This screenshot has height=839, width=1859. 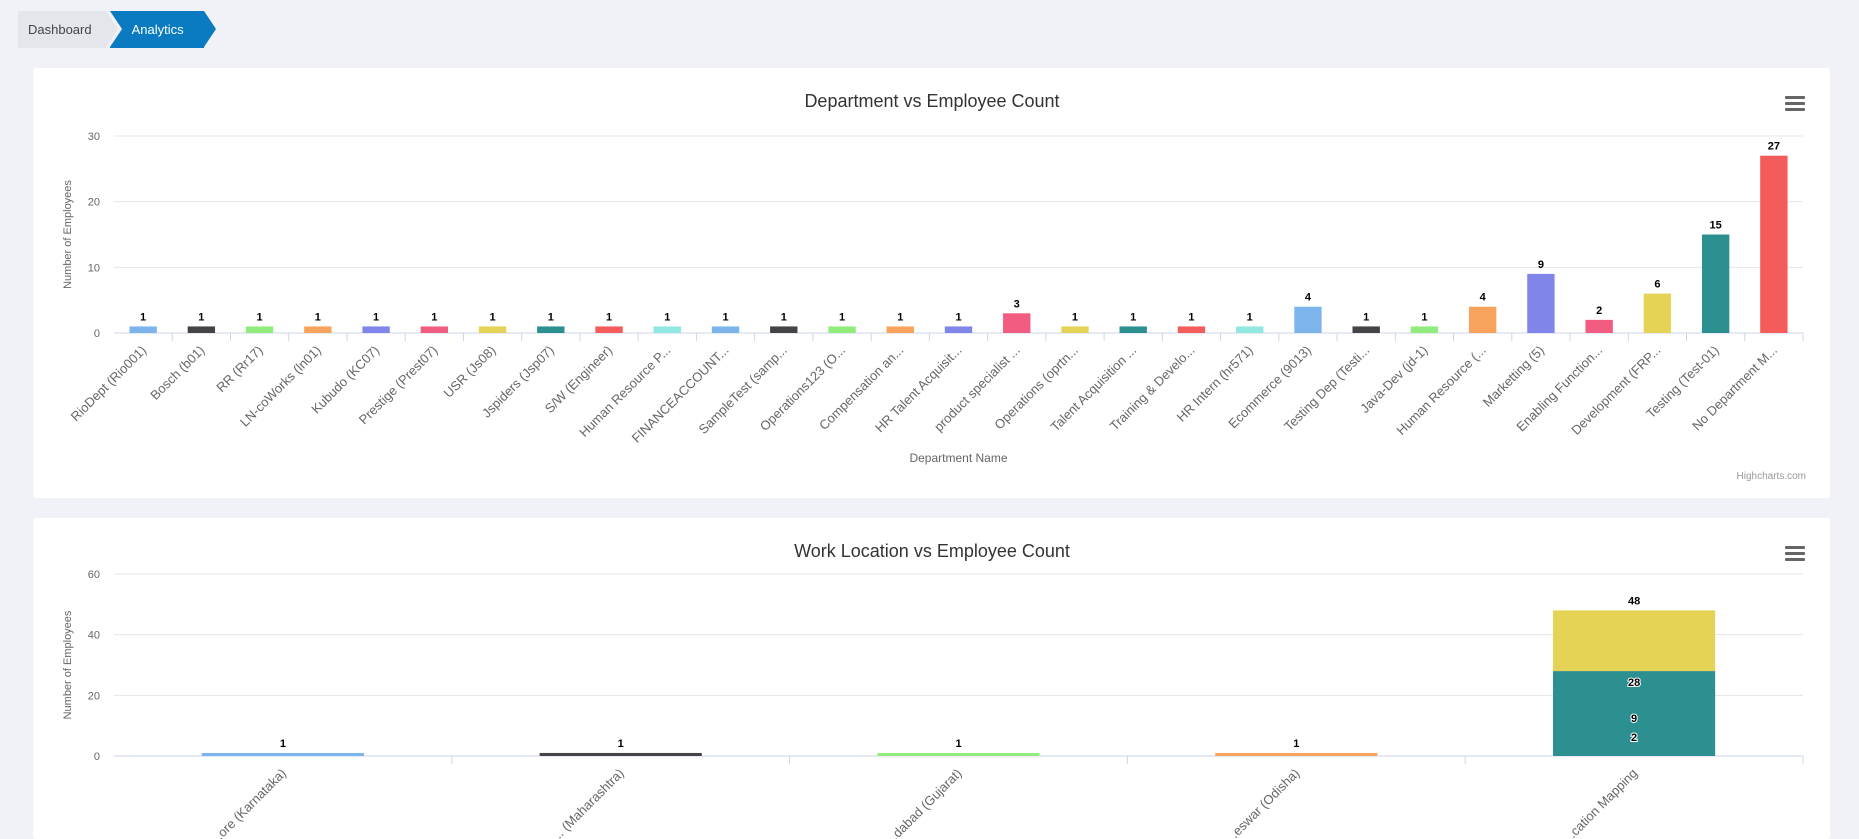 I want to click on breadcrumb: Dashboard Analytics, so click(x=117, y=29).